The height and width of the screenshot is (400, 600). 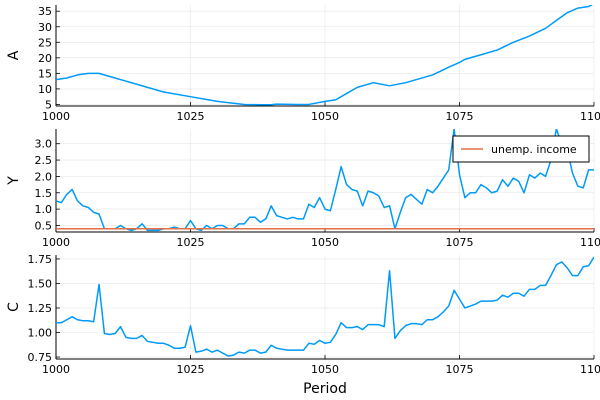 I want to click on y-tick-label: 35, so click(x=45, y=11).